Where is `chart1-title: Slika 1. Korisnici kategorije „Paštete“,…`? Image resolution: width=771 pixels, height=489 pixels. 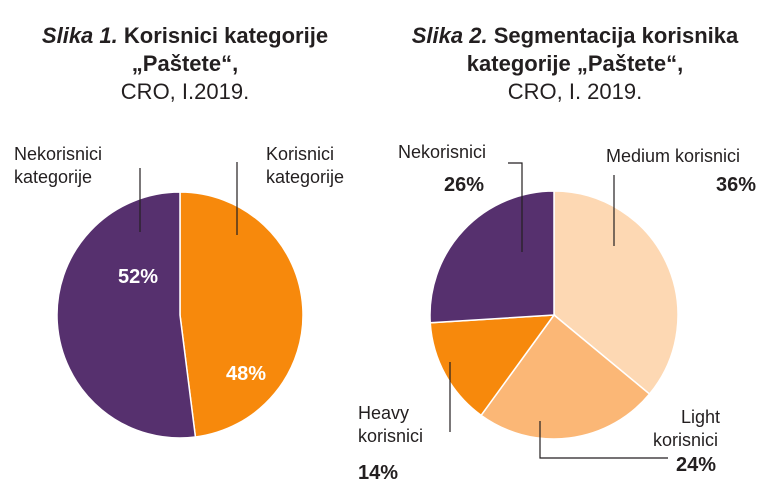 chart1-title: Slika 1. Korisnici kategorije „Paštete“,… is located at coordinates (185, 64).